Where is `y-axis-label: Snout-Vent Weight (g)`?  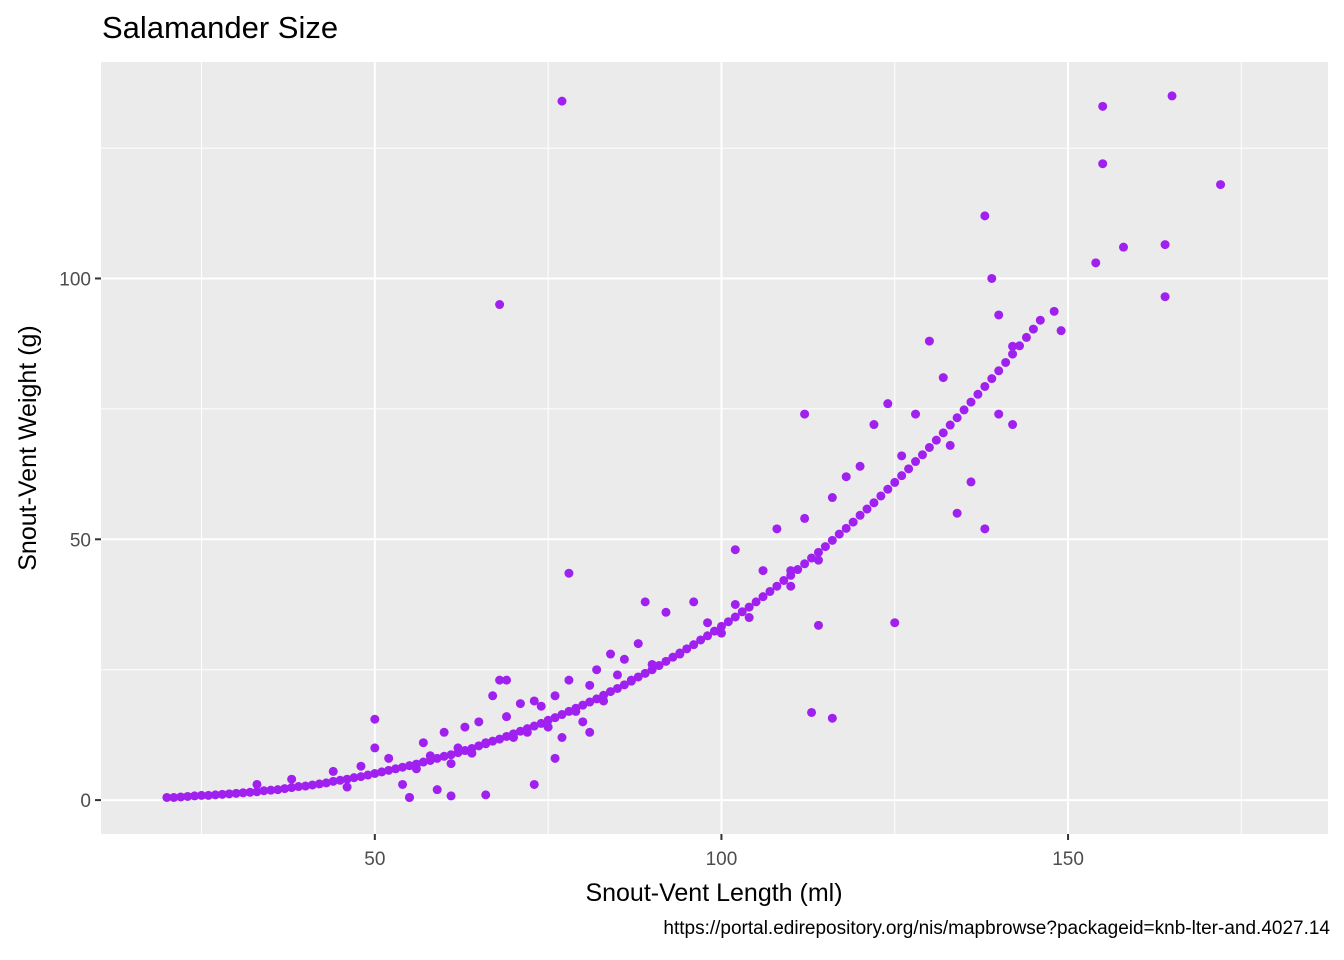 y-axis-label: Snout-Vent Weight (g) is located at coordinates (28, 448).